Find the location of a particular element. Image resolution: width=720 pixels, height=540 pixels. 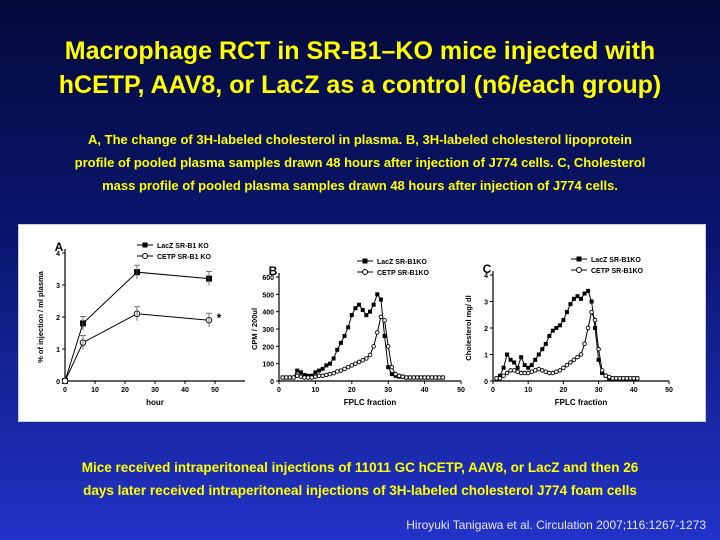

panel-letter: B is located at coordinates (273, 271).